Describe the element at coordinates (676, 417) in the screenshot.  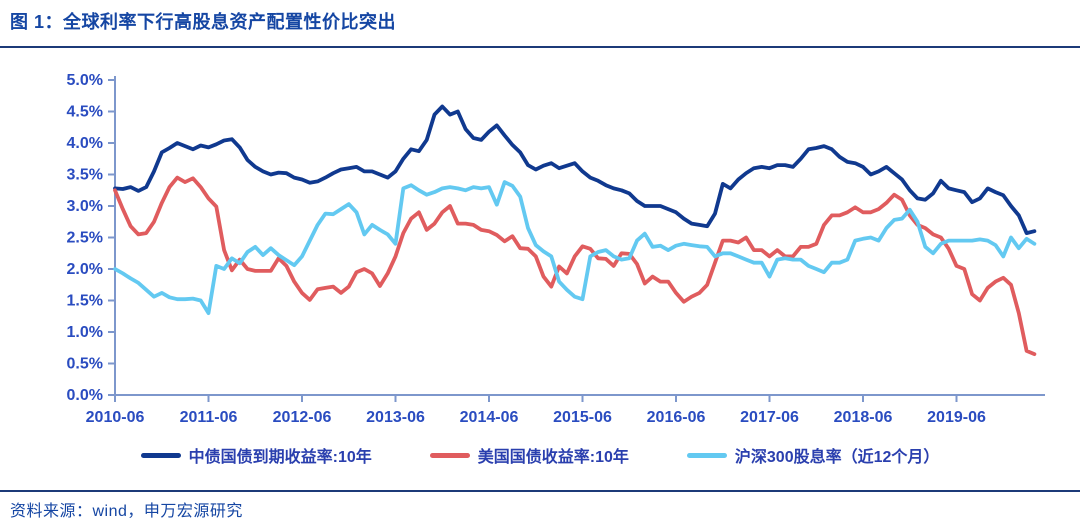
I see `x-tick-label: 2016-06` at that location.